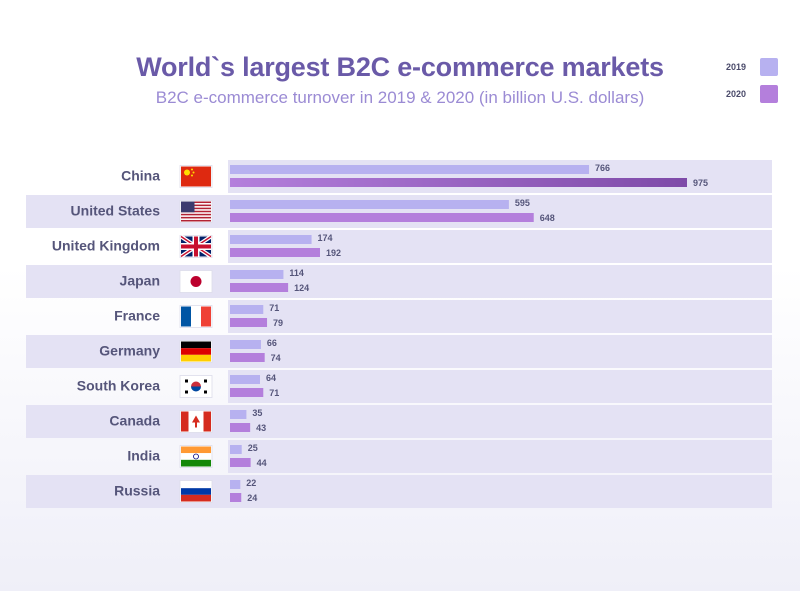 The width and height of the screenshot is (800, 591). I want to click on legend-swatch-2019, so click(769, 67).